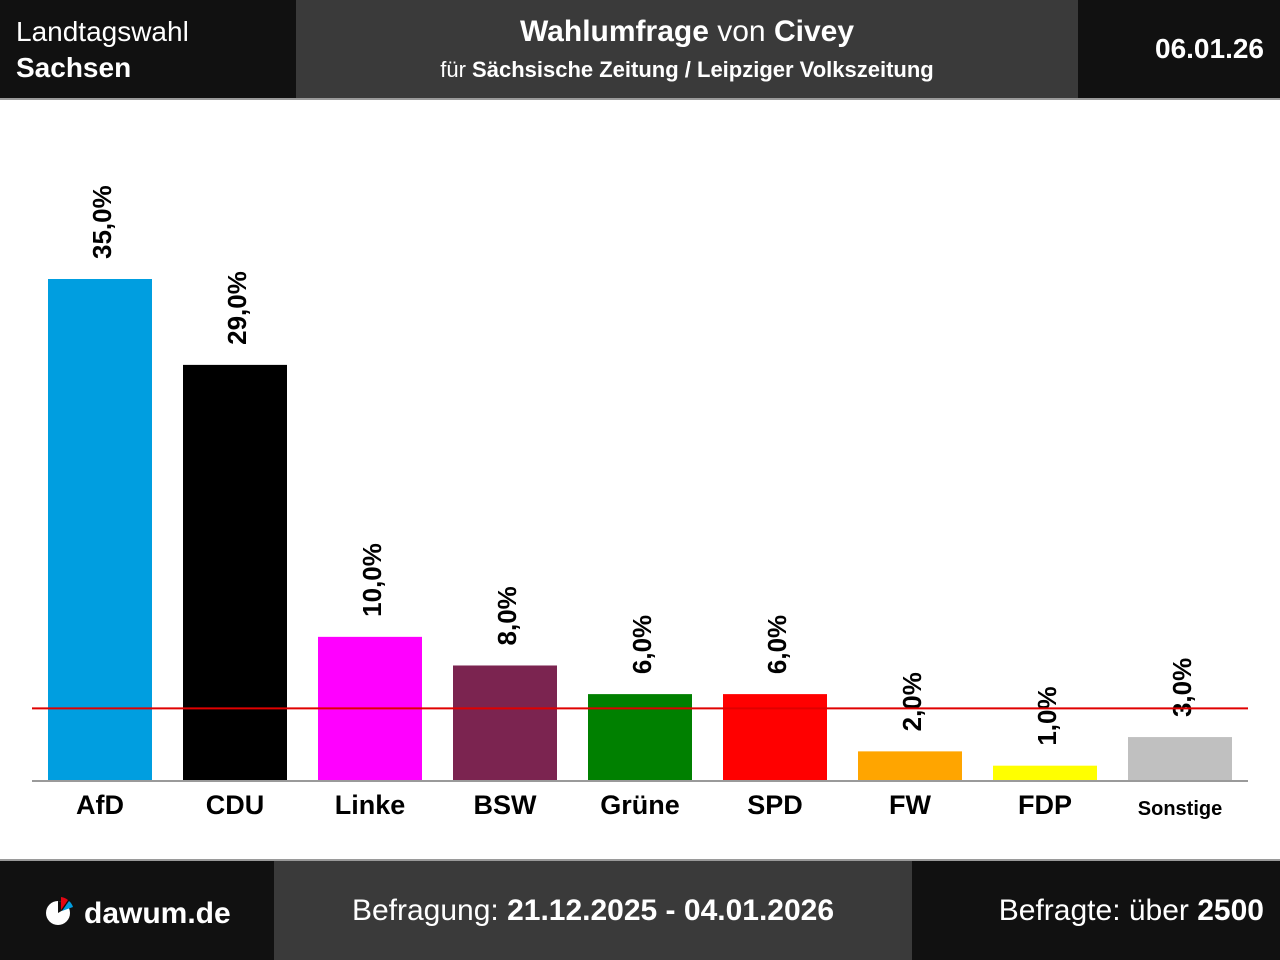 Image resolution: width=1280 pixels, height=960 pixels. I want to click on bar-cdu, so click(235, 572).